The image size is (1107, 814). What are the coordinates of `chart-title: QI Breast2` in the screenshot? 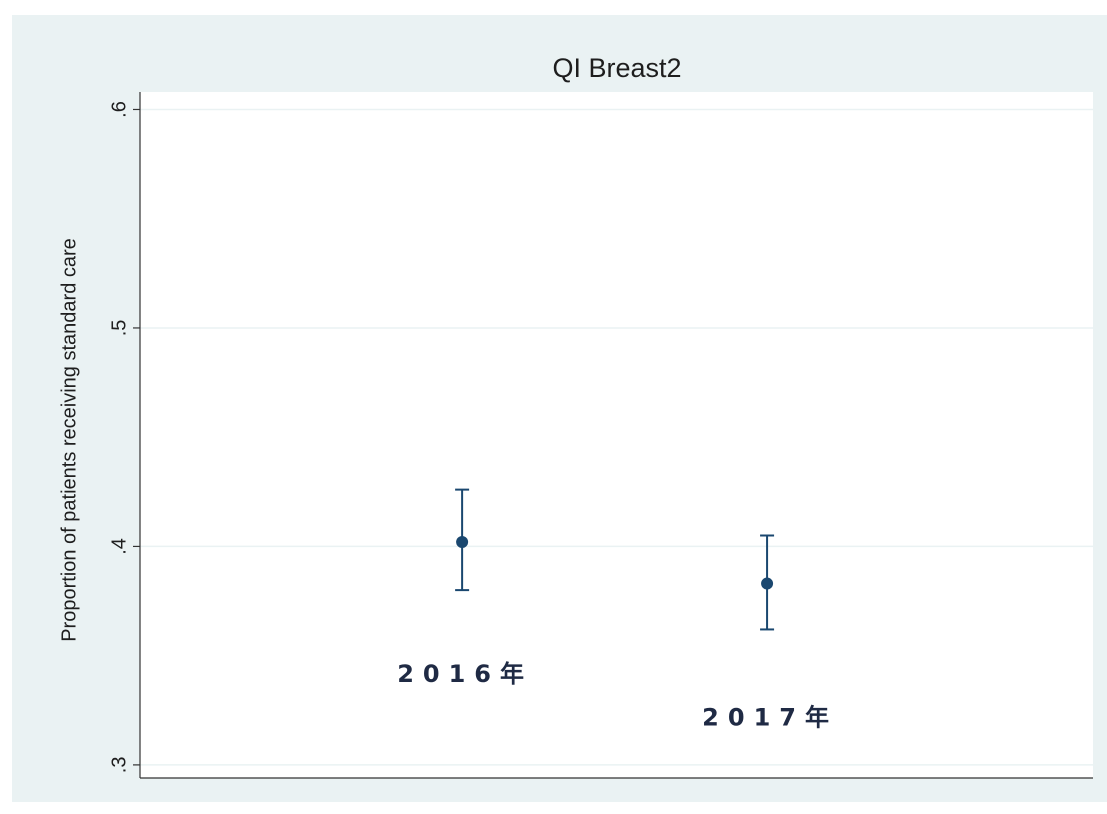 It's located at (616, 68).